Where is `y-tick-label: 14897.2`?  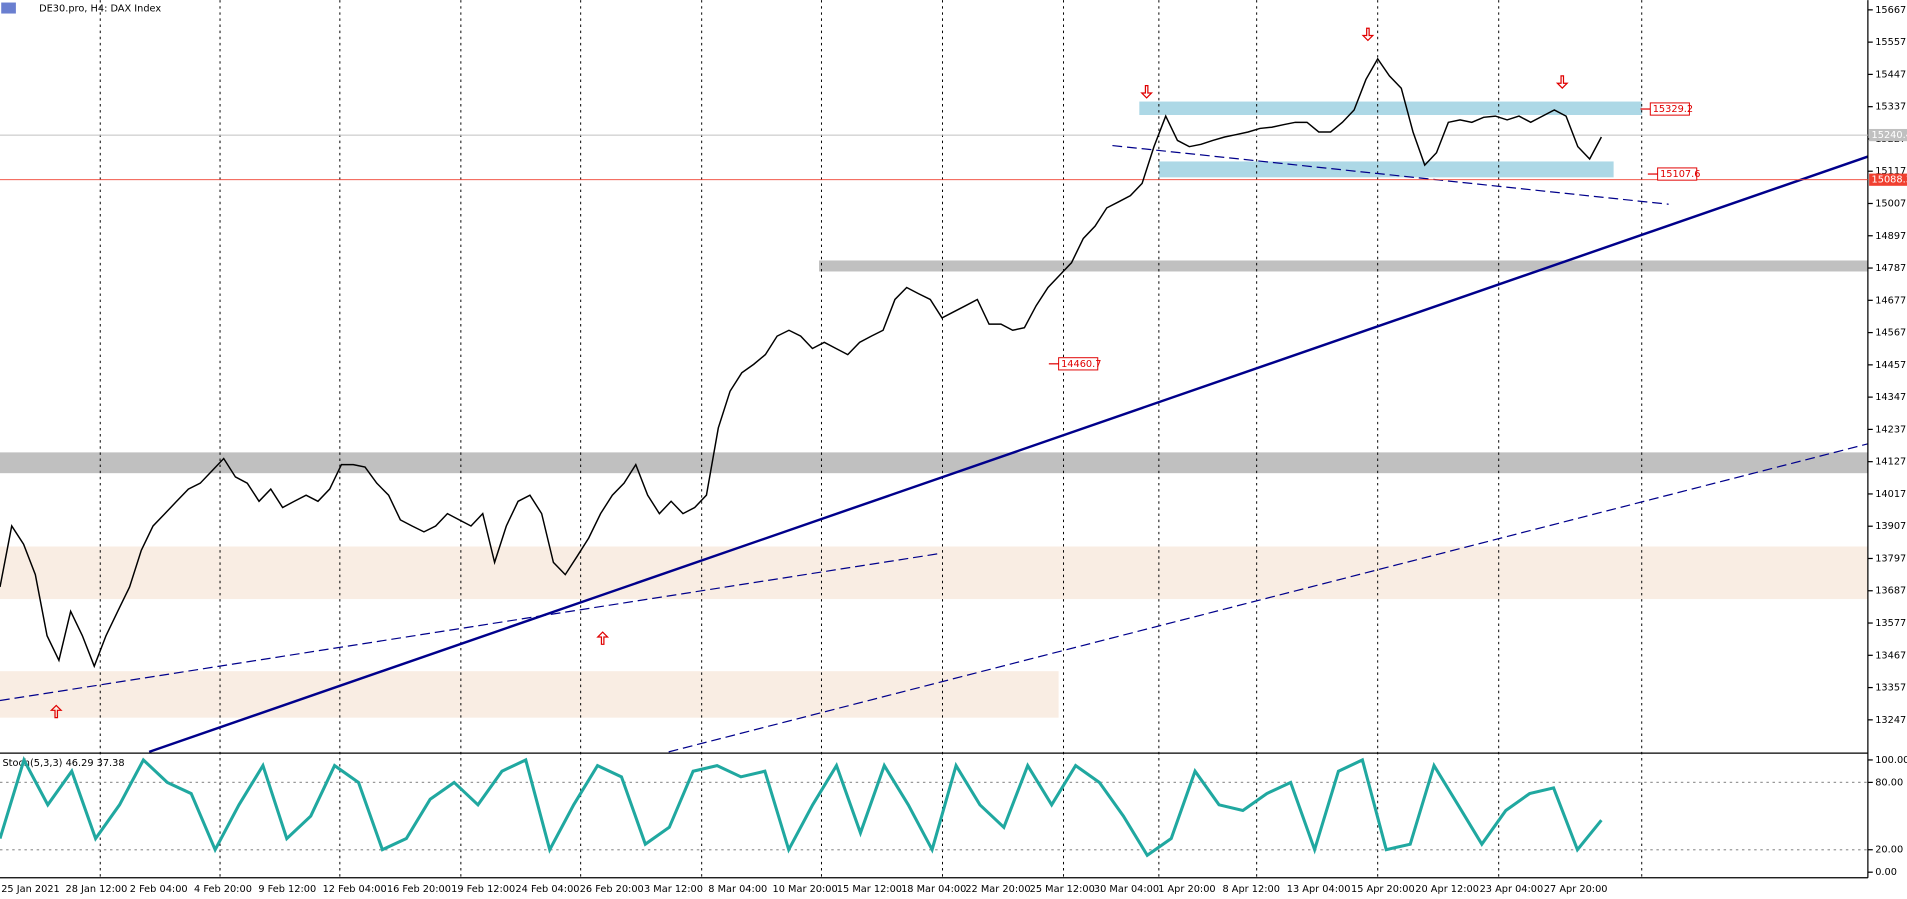
y-tick-label: 14897.2 is located at coordinates (1891, 236).